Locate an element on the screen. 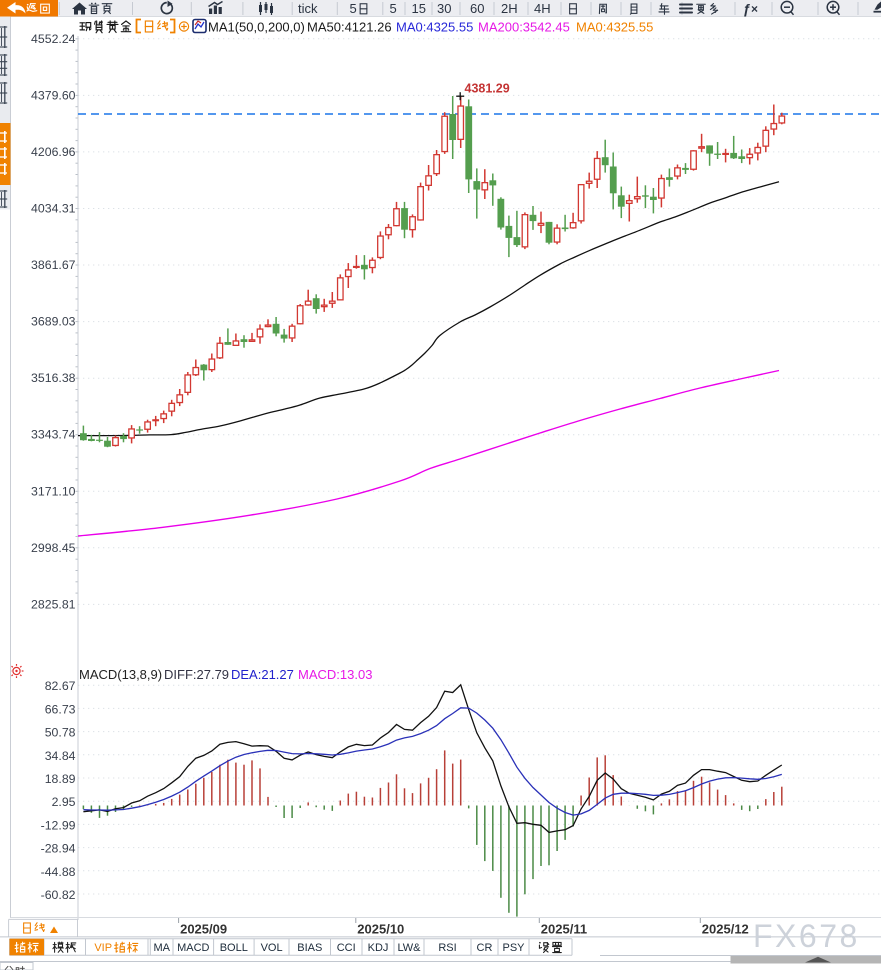 This screenshot has width=881, height=975. svg-text: VIP is located at coordinates (103, 948).